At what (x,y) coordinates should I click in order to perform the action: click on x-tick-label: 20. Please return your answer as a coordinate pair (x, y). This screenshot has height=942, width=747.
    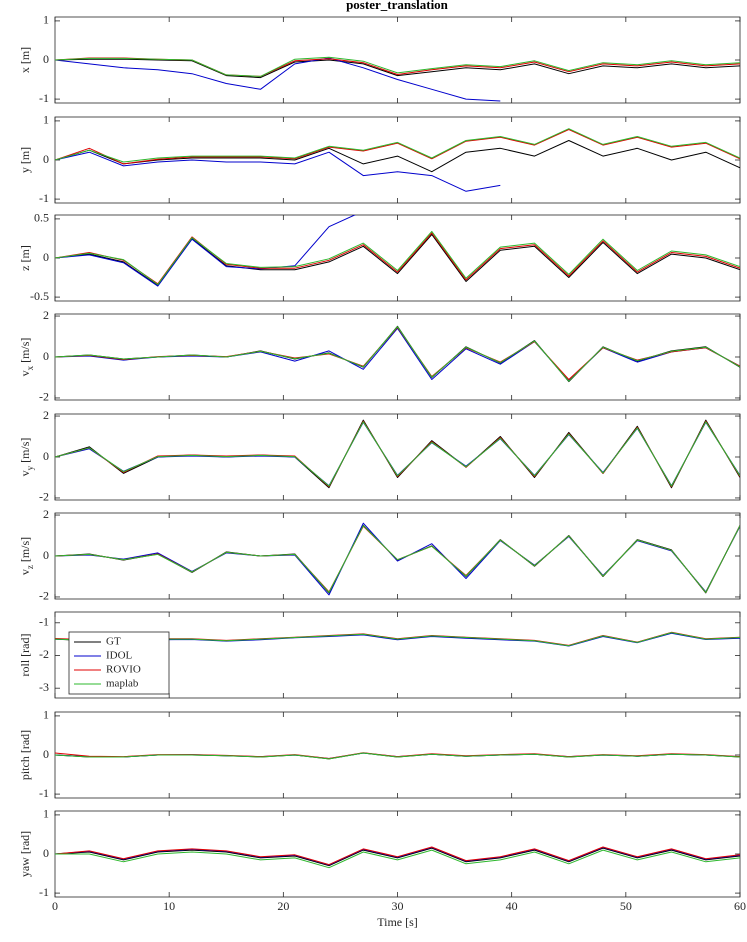
    Looking at the image, I should click on (283, 906).